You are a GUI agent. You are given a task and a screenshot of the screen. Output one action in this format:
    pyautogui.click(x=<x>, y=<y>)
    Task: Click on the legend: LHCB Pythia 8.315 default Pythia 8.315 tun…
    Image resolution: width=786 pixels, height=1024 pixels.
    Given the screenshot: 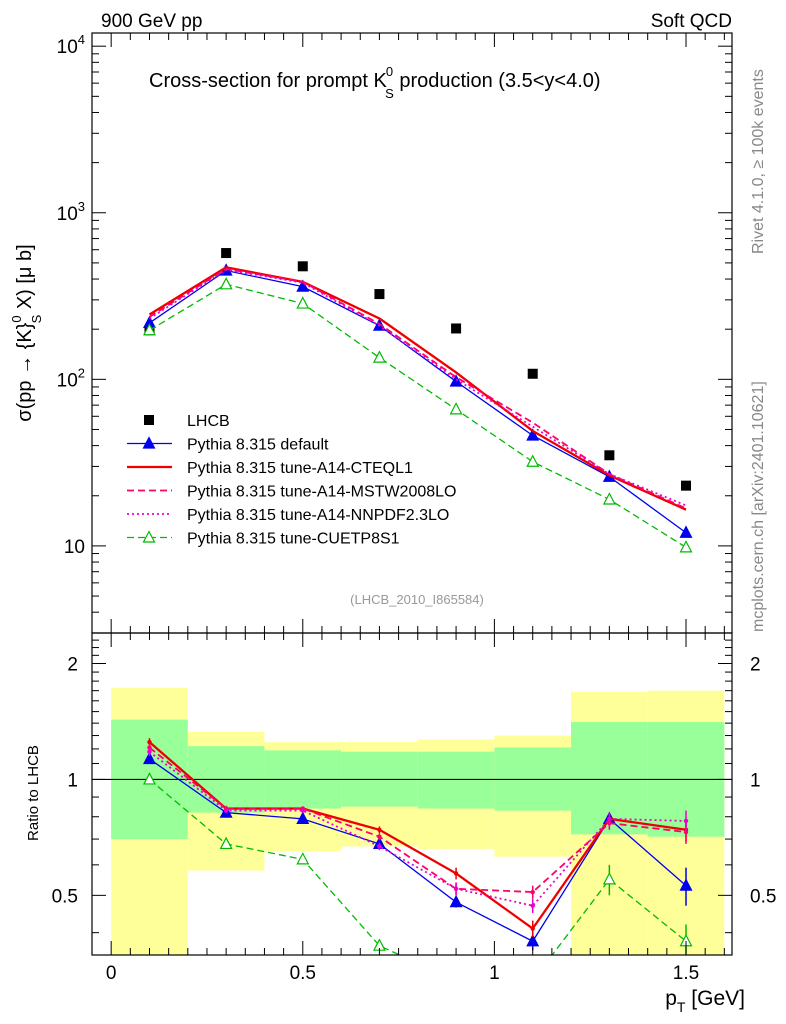 What is the action you would take?
    pyautogui.click(x=291, y=480)
    